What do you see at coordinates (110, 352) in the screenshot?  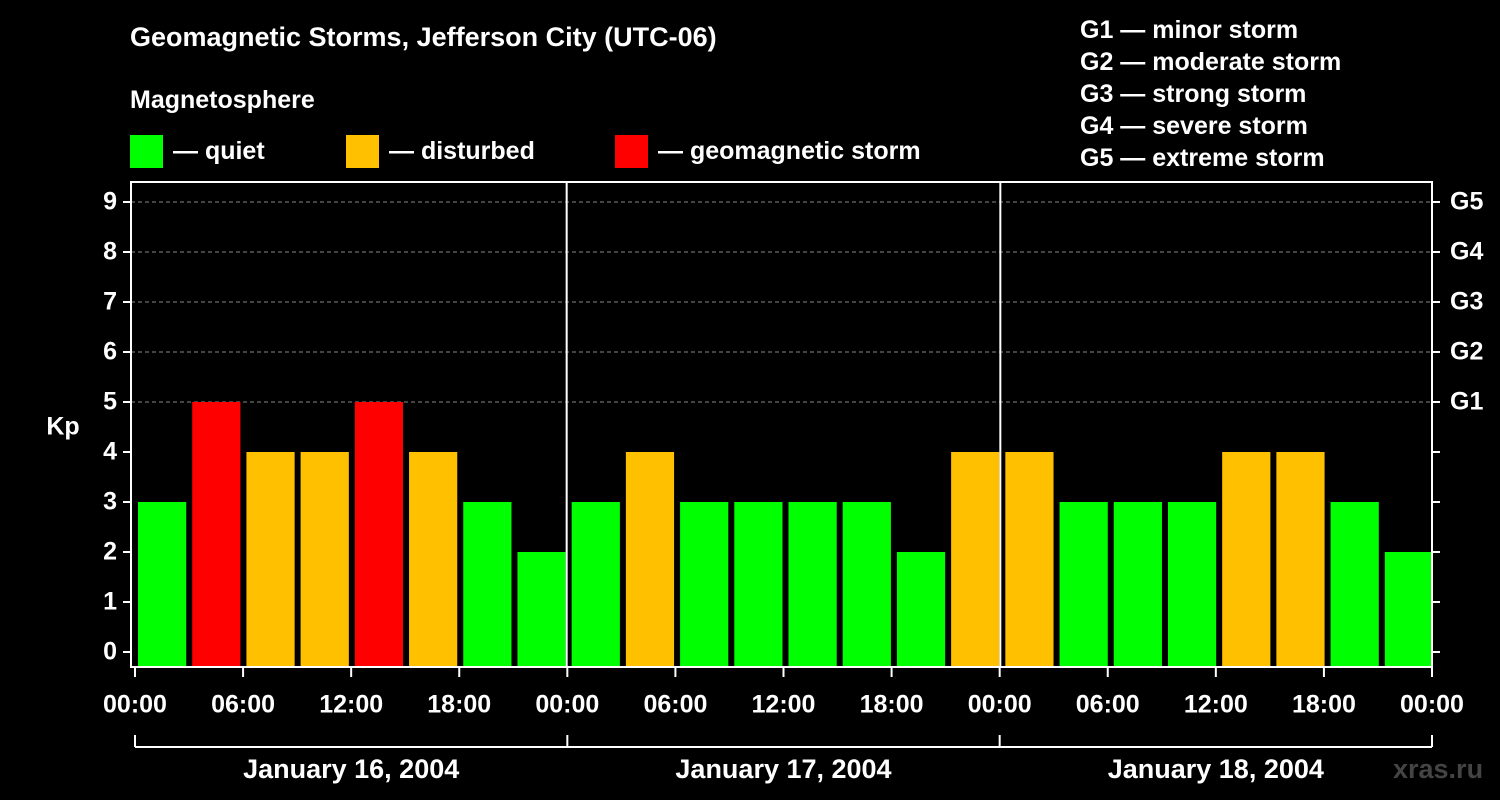 I see `y-tick-label: 6` at bounding box center [110, 352].